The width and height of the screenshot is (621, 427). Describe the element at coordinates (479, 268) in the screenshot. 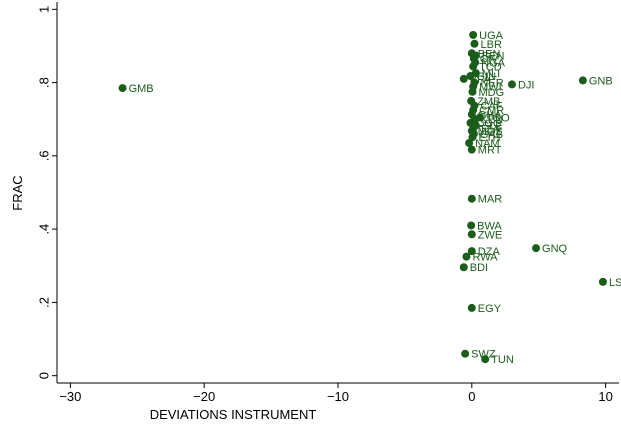

I see `data-point-label: BDI` at that location.